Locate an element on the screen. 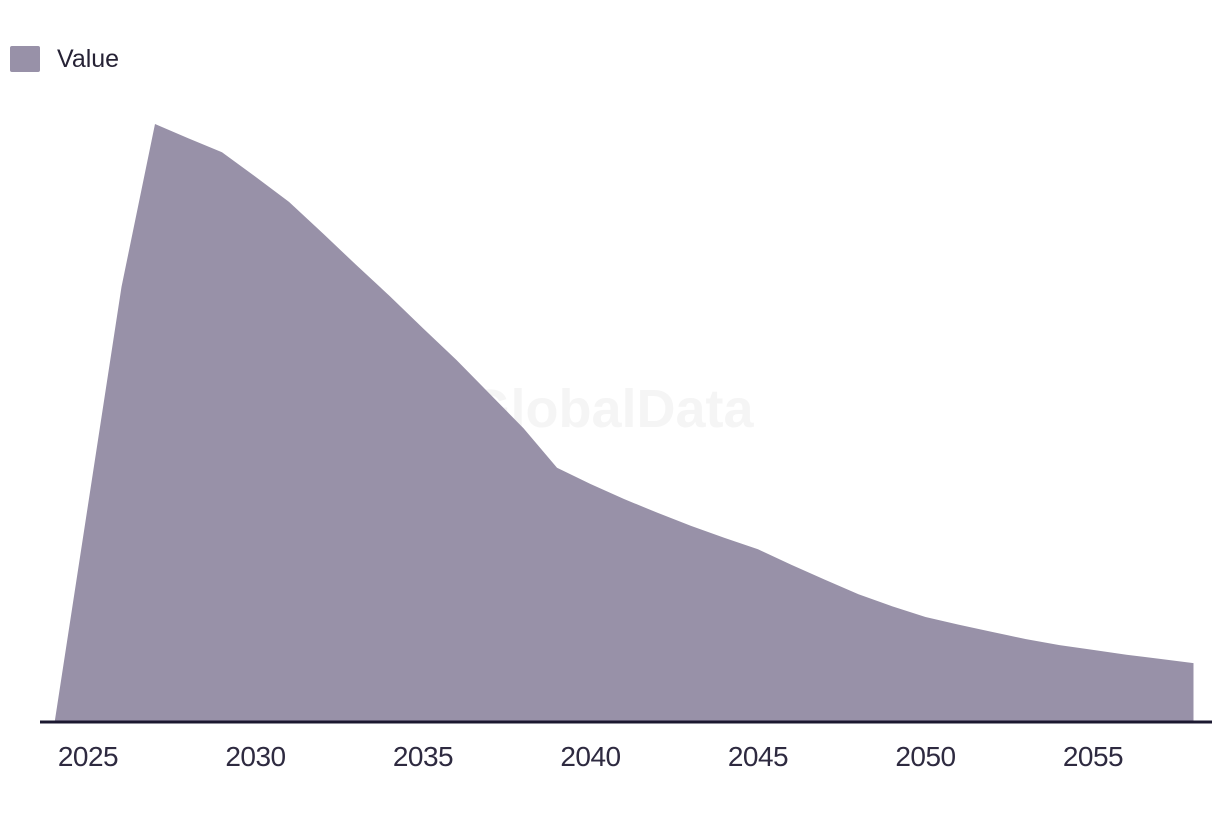 The height and width of the screenshot is (816, 1220). x-axis-tick-labels: 2025 2030 2035 2040 2045 2050 2055 is located at coordinates (591, 756).